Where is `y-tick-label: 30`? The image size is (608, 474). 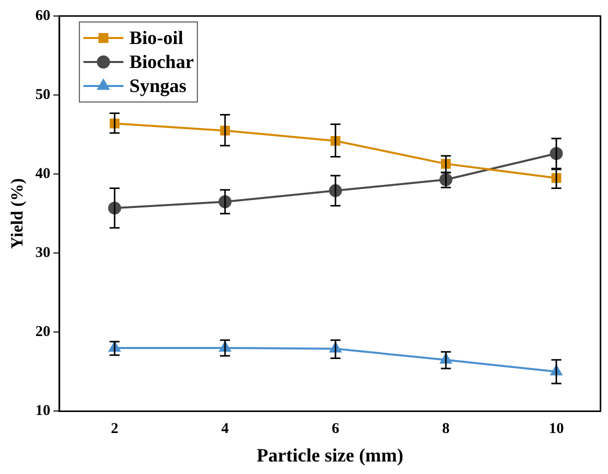
y-tick-label: 30 is located at coordinates (42, 252).